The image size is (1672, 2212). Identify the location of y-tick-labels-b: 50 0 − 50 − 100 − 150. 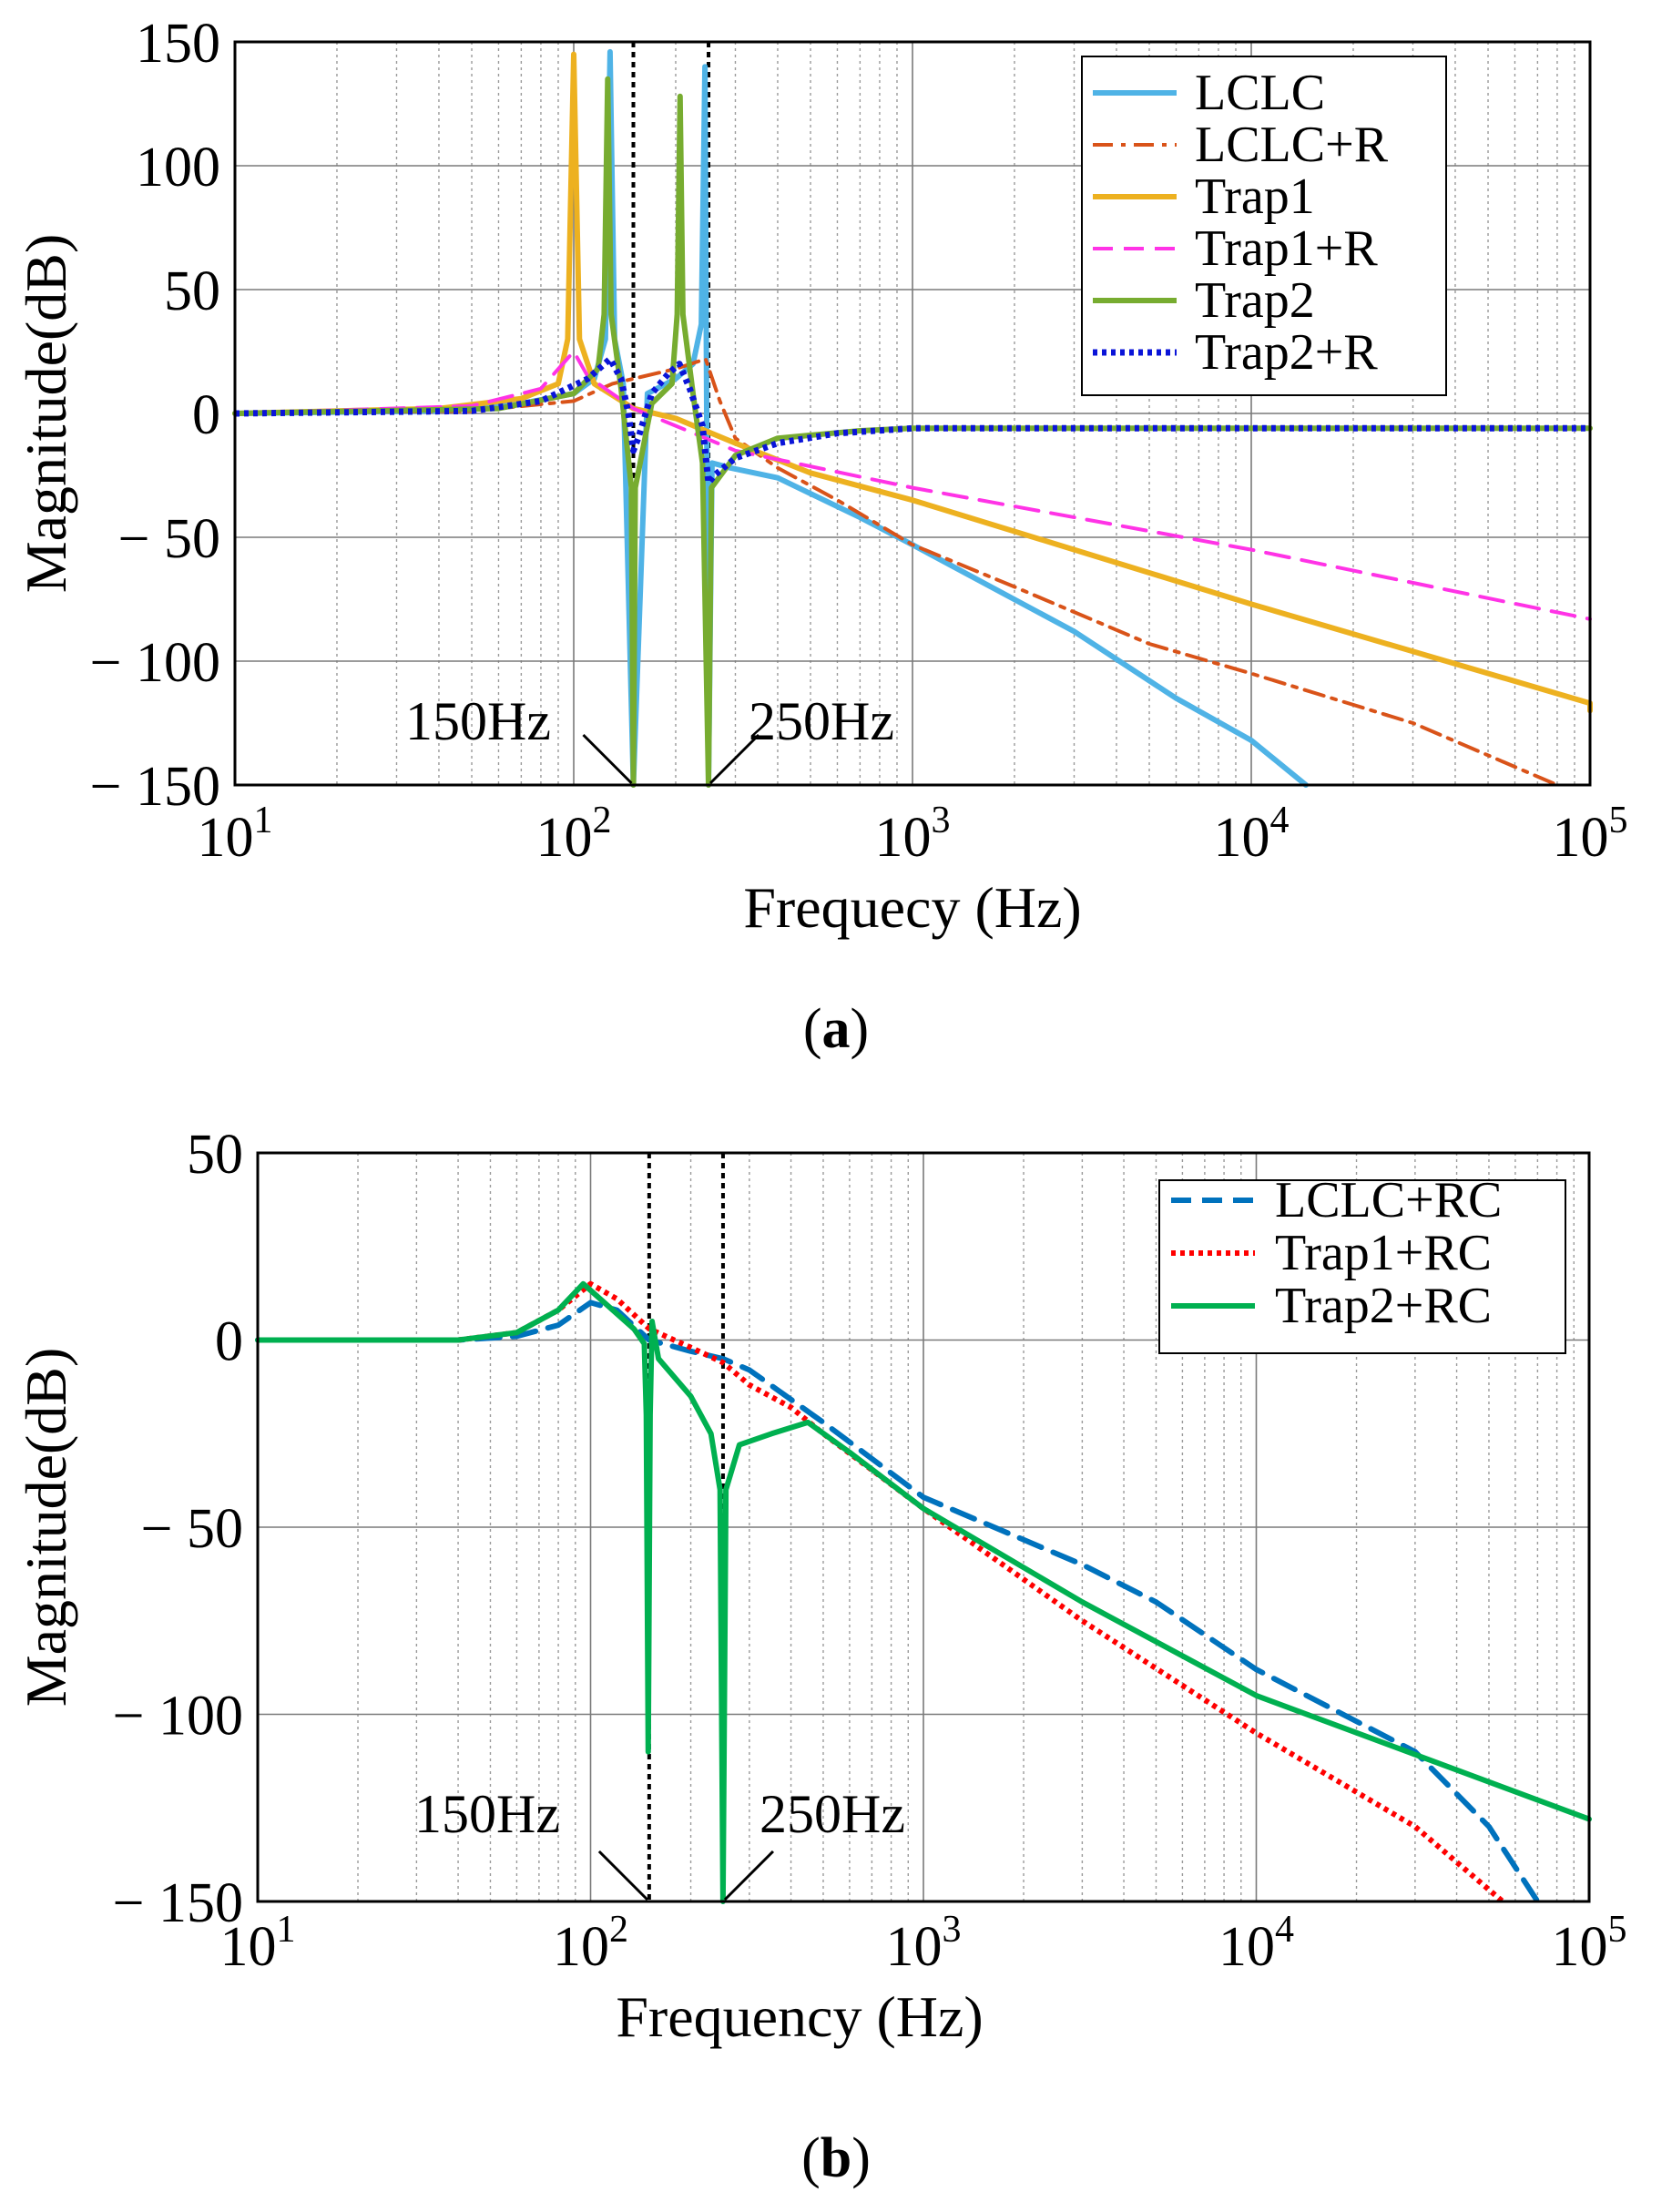
(178, 1529).